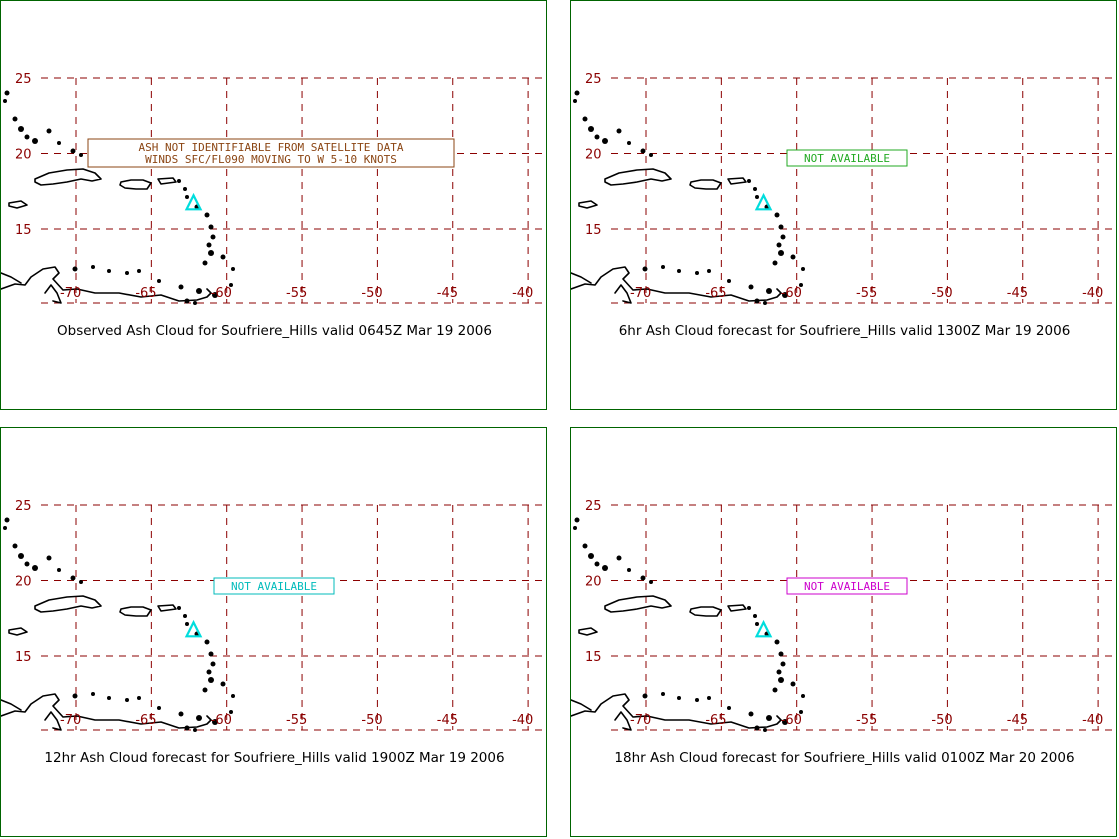 This screenshot has height=839, width=1119. Describe the element at coordinates (1092, 293) in the screenshot. I see `lon-tick-label: -40` at that location.